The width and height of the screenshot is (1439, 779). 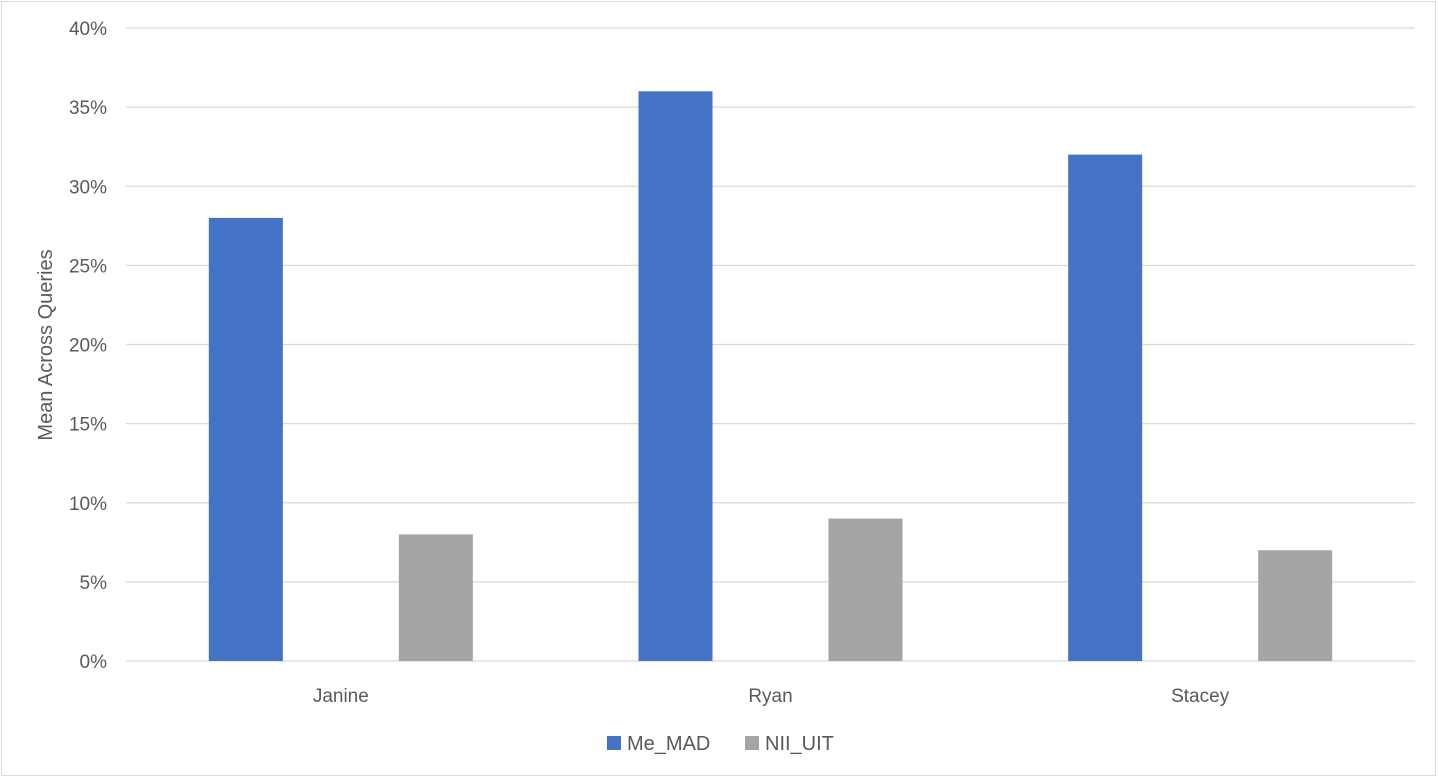 What do you see at coordinates (88, 108) in the screenshot?
I see `y-tick-label: 35%` at bounding box center [88, 108].